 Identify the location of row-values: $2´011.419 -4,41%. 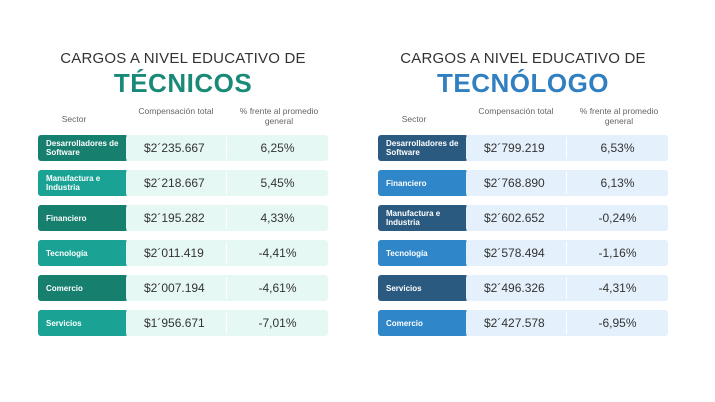
(227, 253).